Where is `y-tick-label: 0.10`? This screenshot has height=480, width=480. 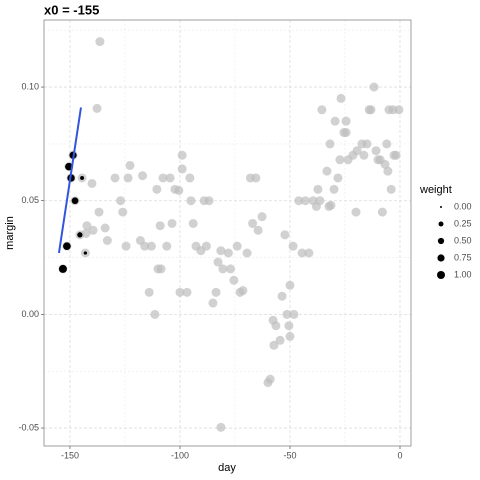 y-tick-label: 0.10 is located at coordinates (30, 86).